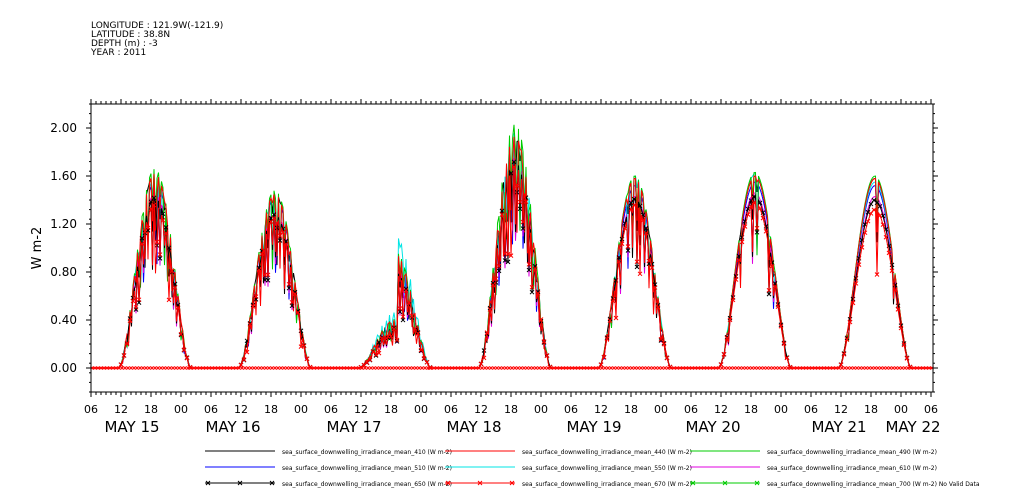  Describe the element at coordinates (232, 427) in the screenshot. I see `x-day-label: MAY 16` at that location.